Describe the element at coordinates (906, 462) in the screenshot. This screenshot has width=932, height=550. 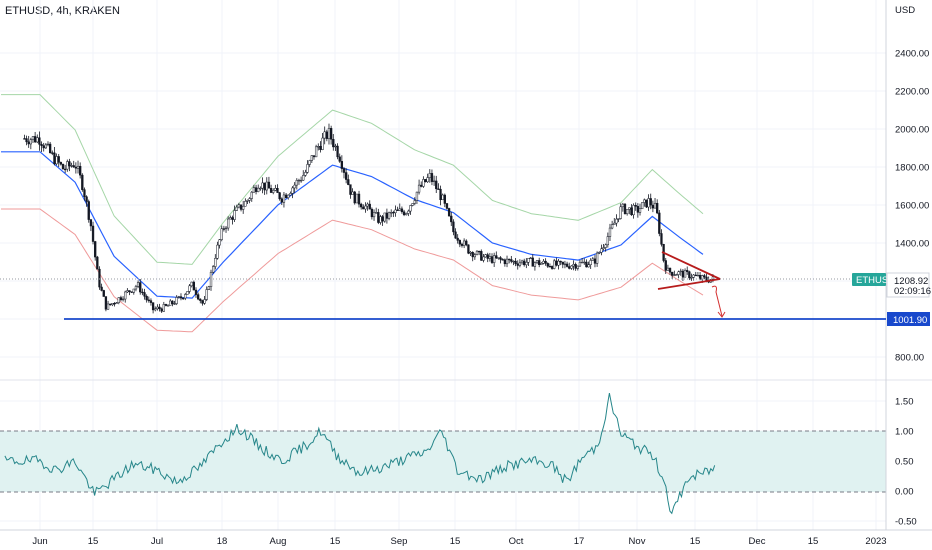
I see `oscillator-axis: 1.50 1.00 0.50 0.00 -0.50` at that location.